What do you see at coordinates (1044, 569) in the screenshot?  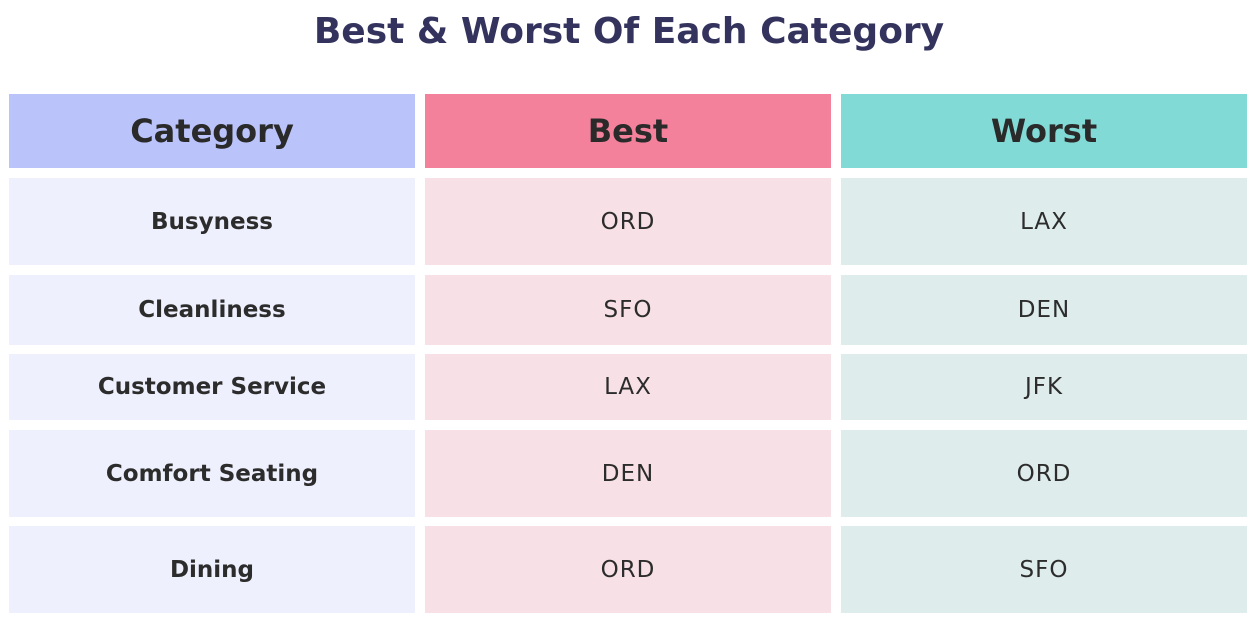 I see `table-cell-worst: SFO` at bounding box center [1044, 569].